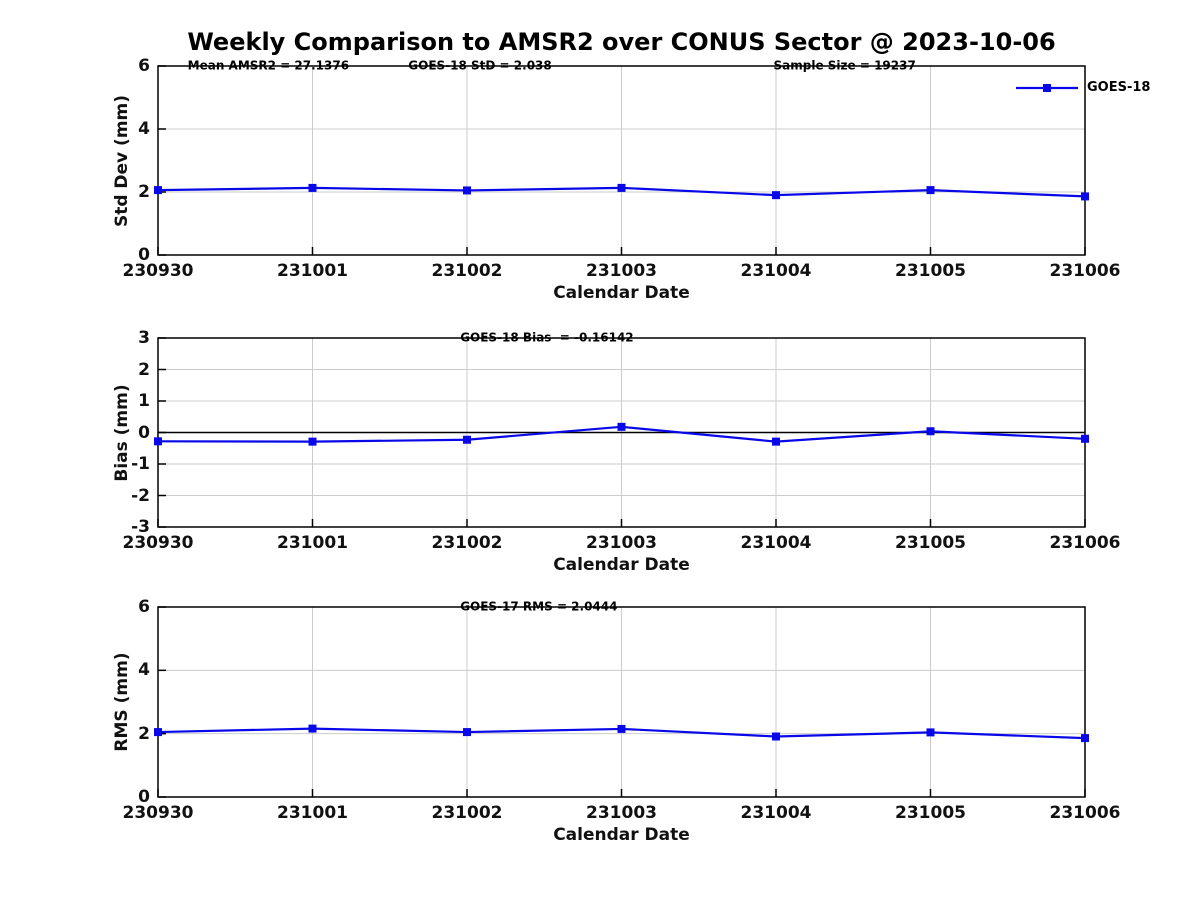  Describe the element at coordinates (1119, 87) in the screenshot. I see `legend-label: GOES-18` at that location.